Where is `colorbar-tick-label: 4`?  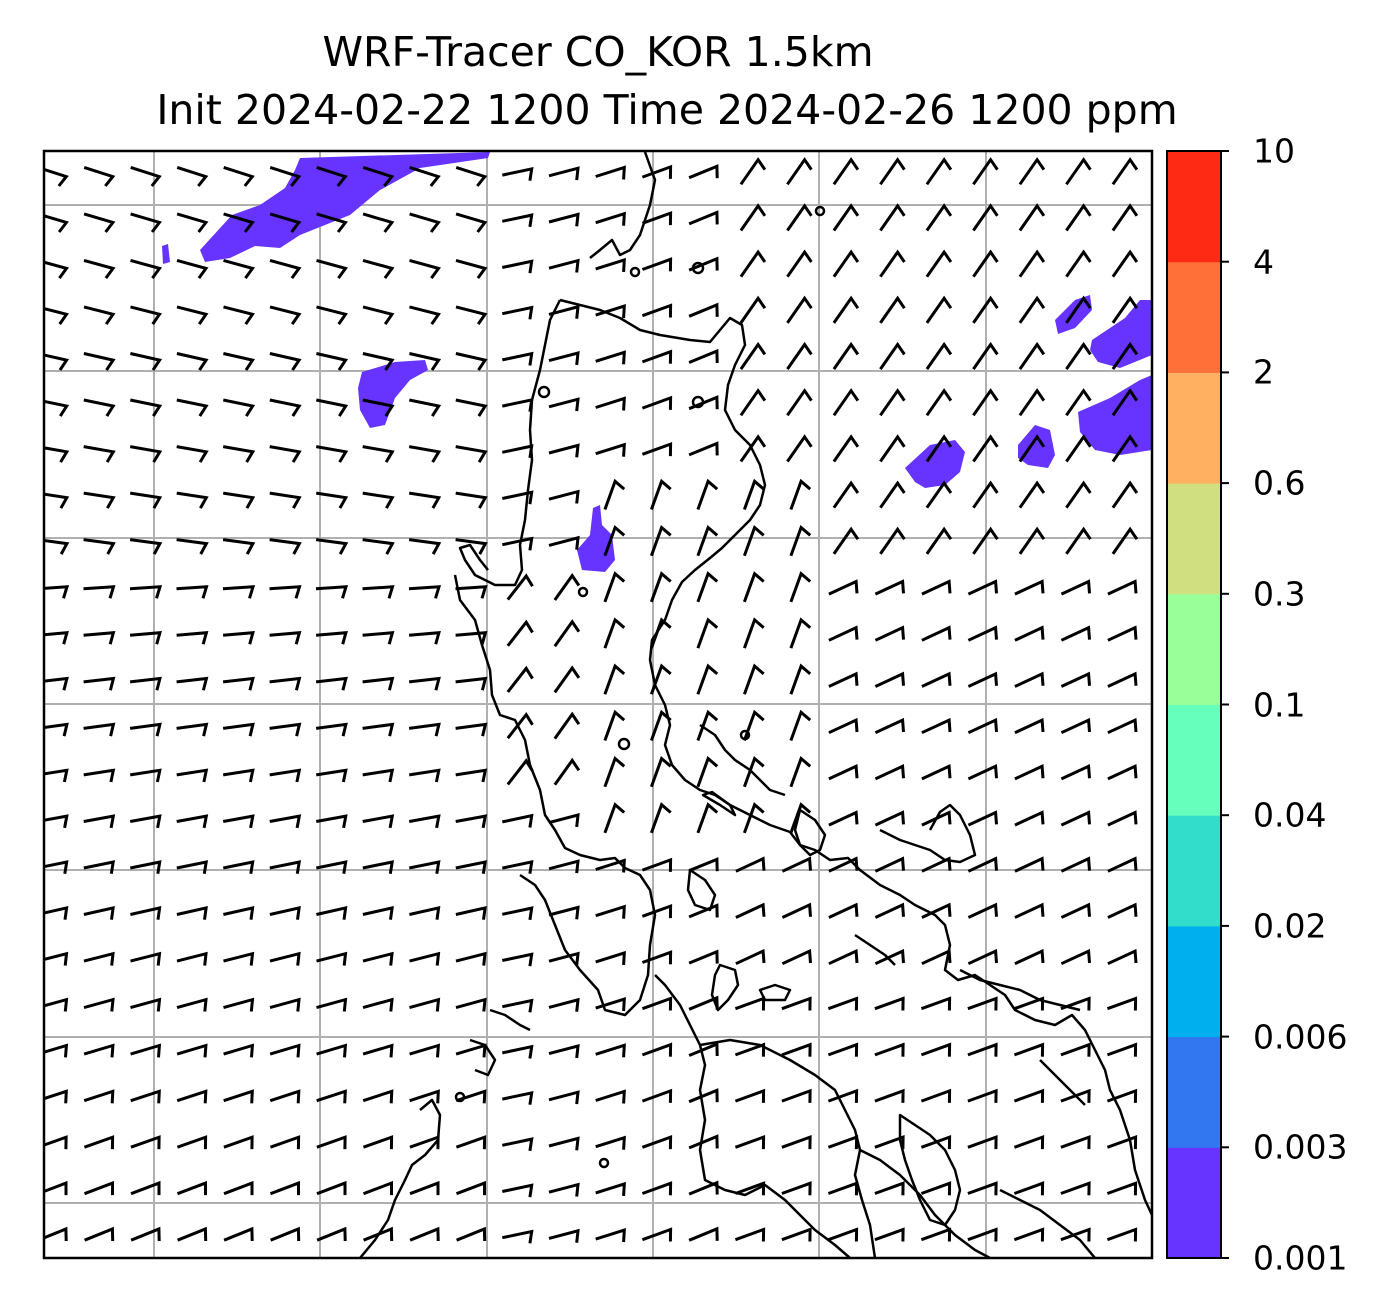
colorbar-tick-label: 4 is located at coordinates (1263, 262).